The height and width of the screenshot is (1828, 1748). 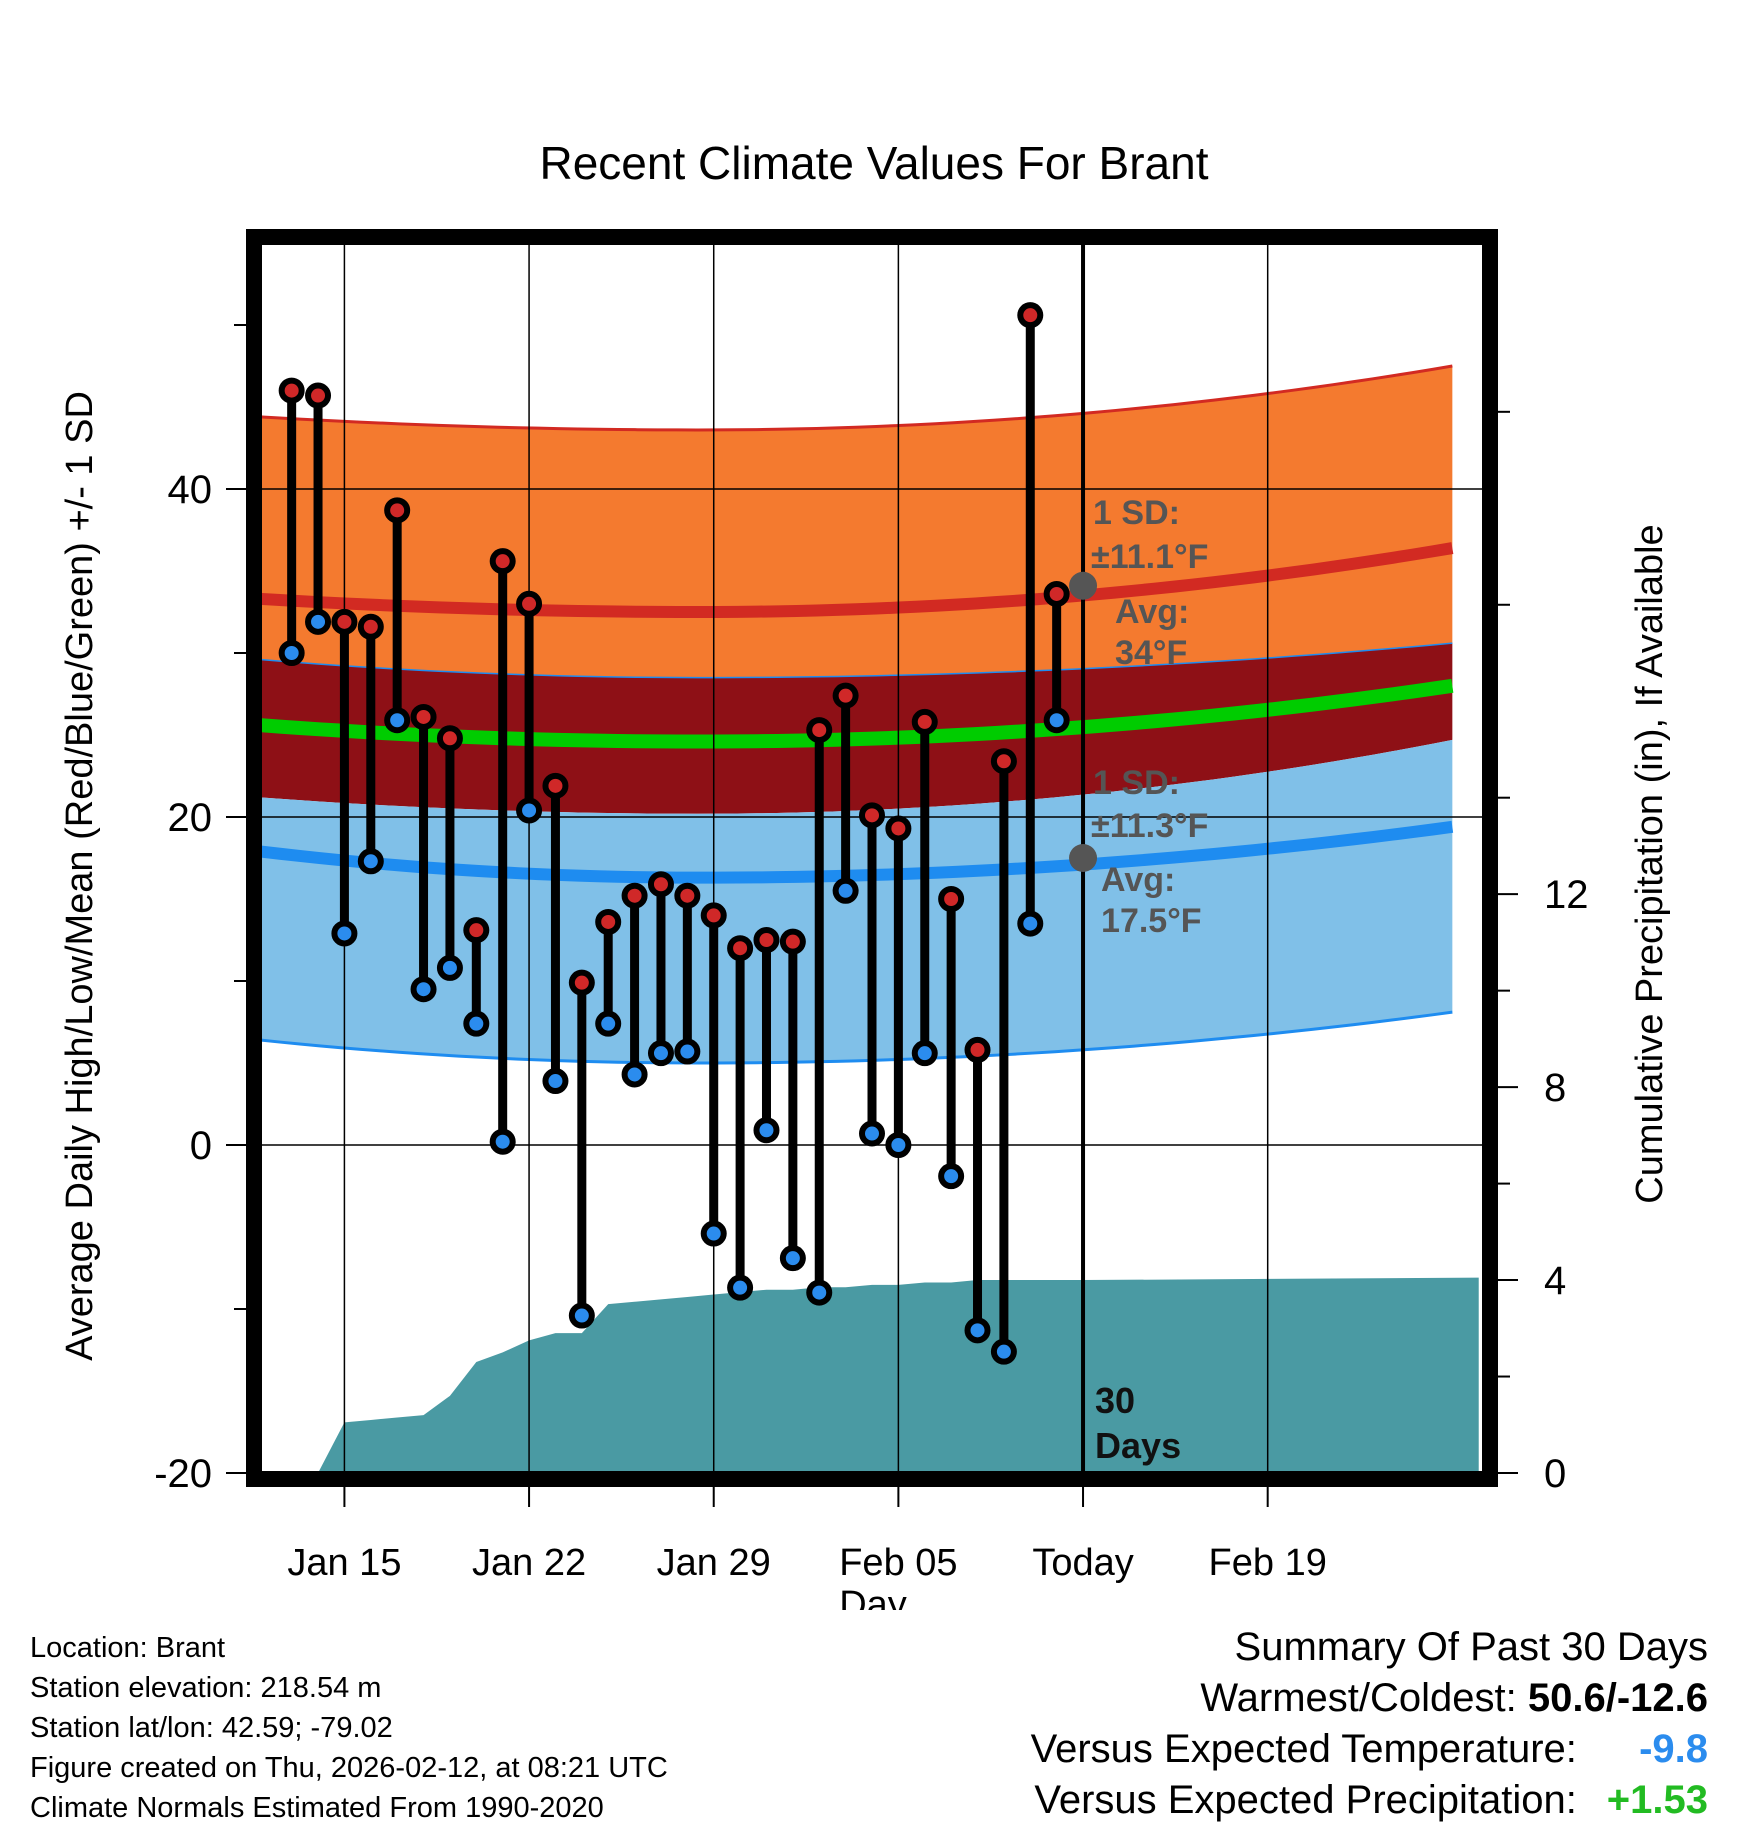 I want to click on low-sd-value: ±11.3°F, so click(x=1149, y=826).